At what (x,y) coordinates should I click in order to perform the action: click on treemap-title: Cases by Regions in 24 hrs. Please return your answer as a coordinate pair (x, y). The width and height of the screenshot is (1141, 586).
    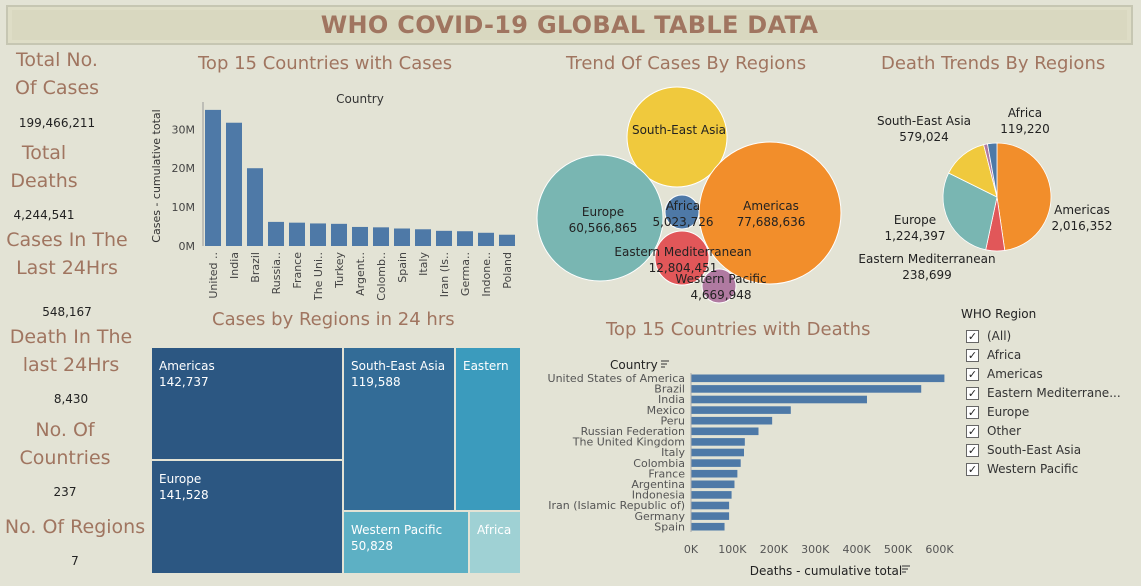
    Looking at the image, I should click on (333, 319).